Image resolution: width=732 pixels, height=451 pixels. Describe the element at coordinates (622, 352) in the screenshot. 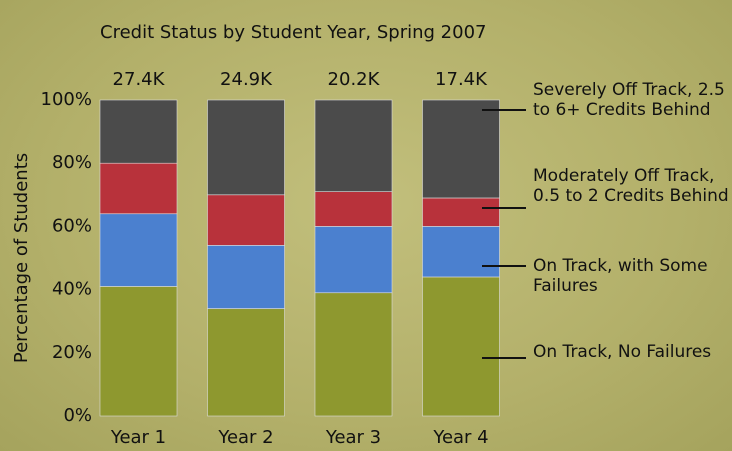

I see `legend-entry: On Track, No Failures` at that location.